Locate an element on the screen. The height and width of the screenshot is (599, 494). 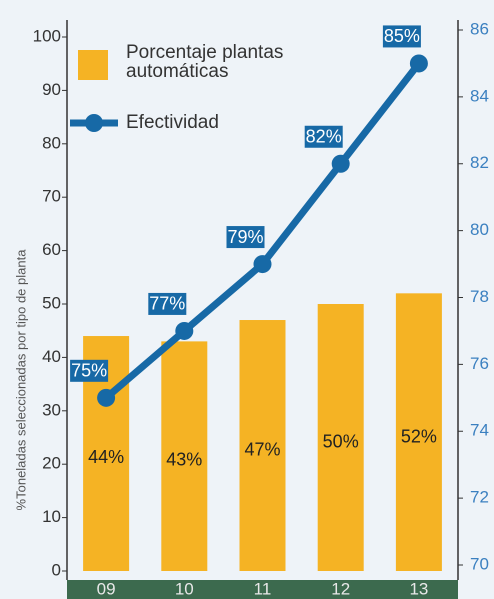
legend-swatch is located at coordinates (93, 65).